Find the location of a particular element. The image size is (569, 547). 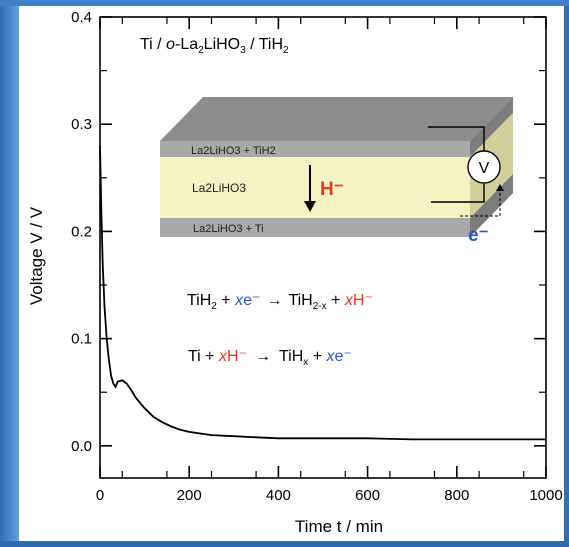

equation-2: Ti + xH⁻ → TiHx + xe⁻ is located at coordinates (270, 358).